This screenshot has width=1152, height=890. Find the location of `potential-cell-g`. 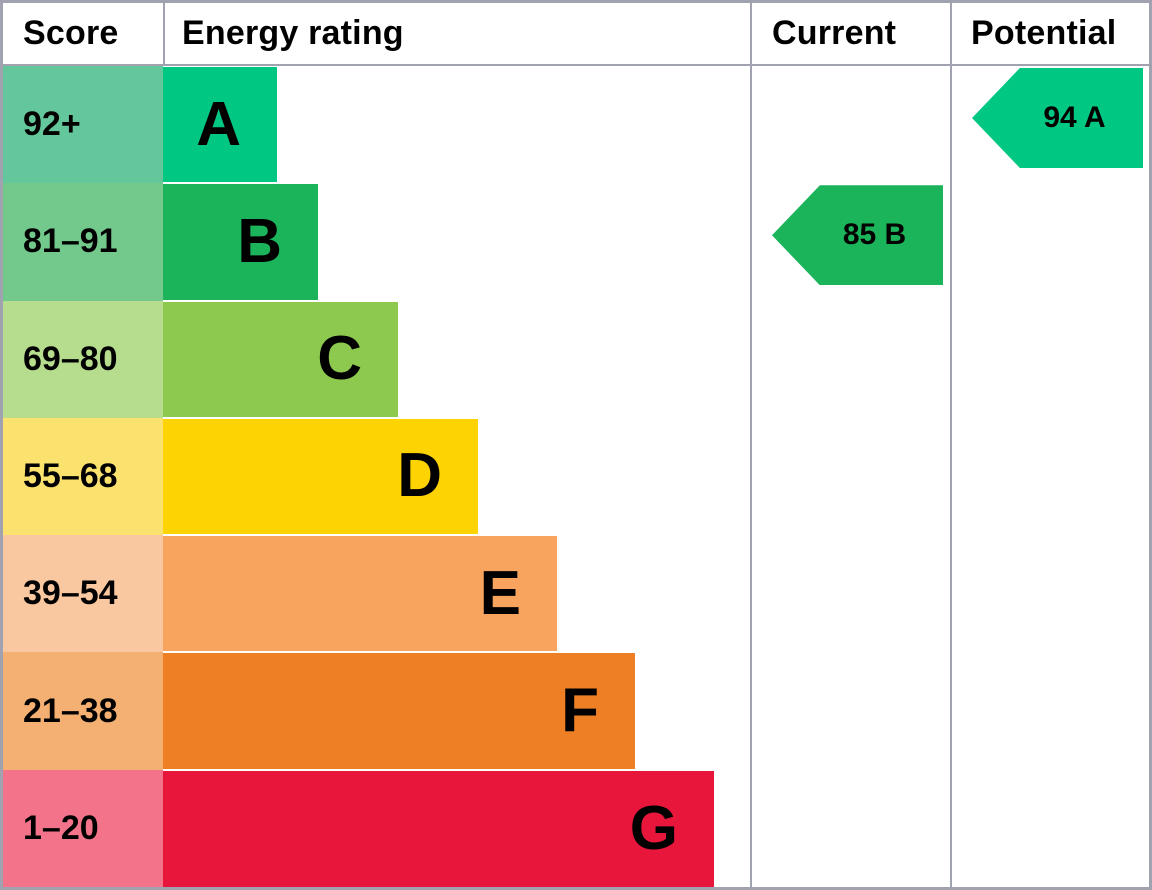

potential-cell-g is located at coordinates (1050, 828).